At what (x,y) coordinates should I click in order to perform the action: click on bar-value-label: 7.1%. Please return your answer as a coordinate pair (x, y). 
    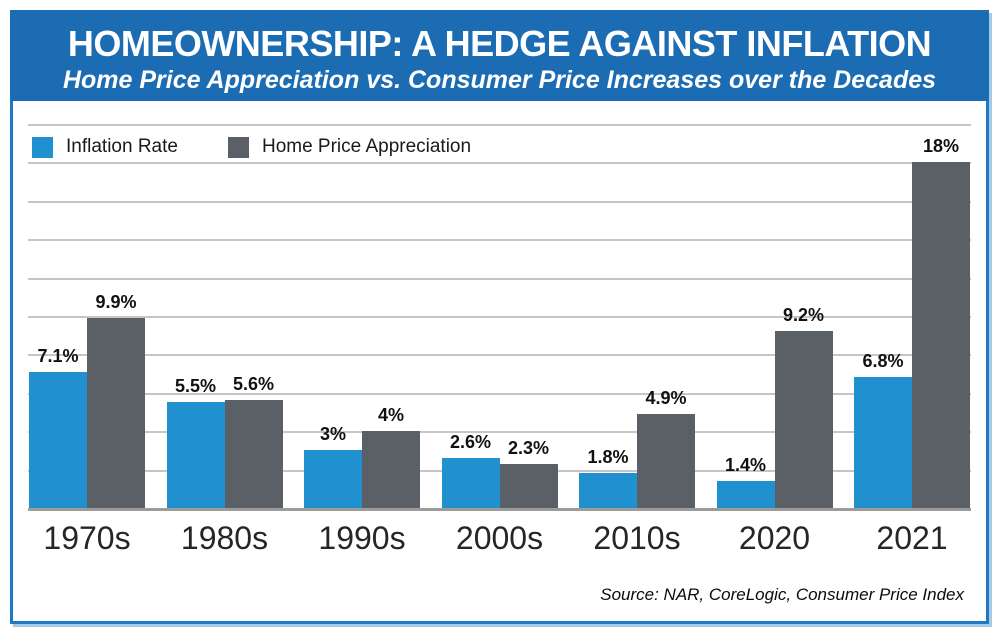
    Looking at the image, I should click on (58, 355).